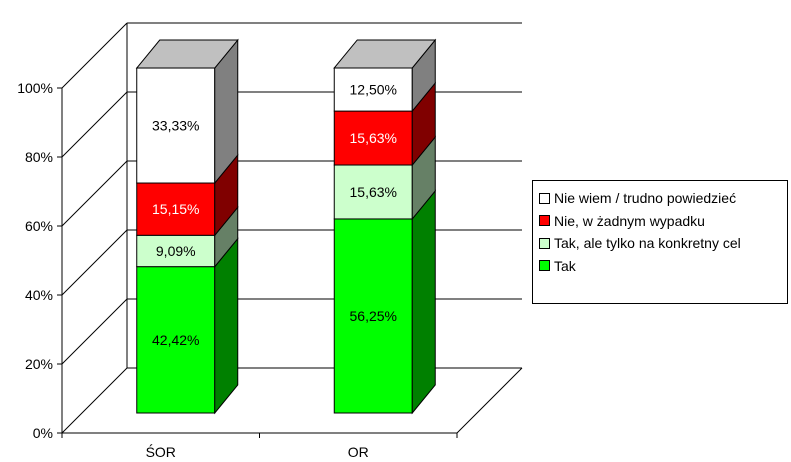 This screenshot has width=791, height=462. What do you see at coordinates (43, 433) in the screenshot?
I see `y-tick-label: 0%` at bounding box center [43, 433].